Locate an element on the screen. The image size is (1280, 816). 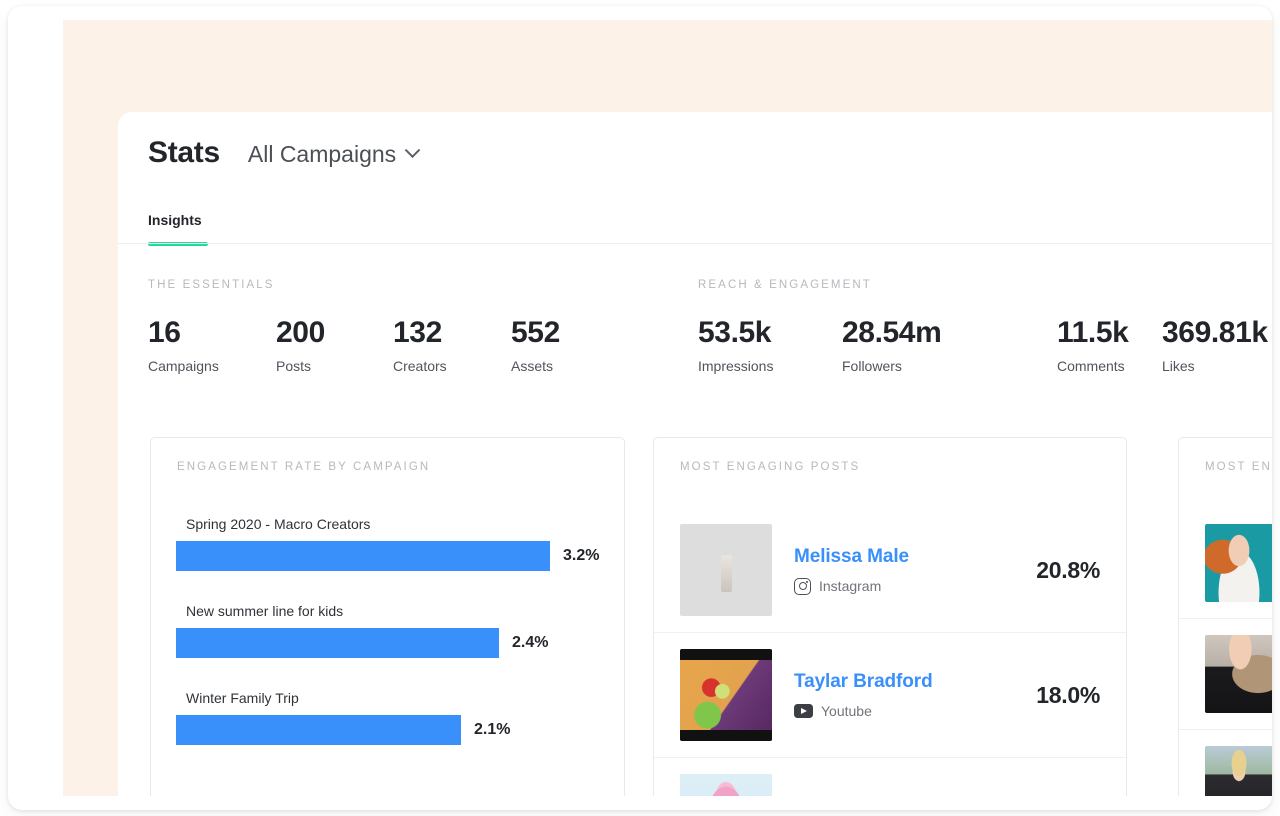
stat-value: 53.5k is located at coordinates (735, 332).